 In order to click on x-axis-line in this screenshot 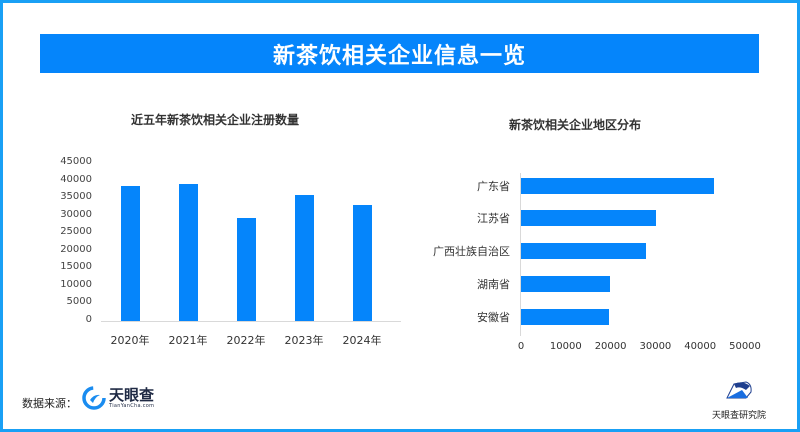, I will do `click(251, 321)`.